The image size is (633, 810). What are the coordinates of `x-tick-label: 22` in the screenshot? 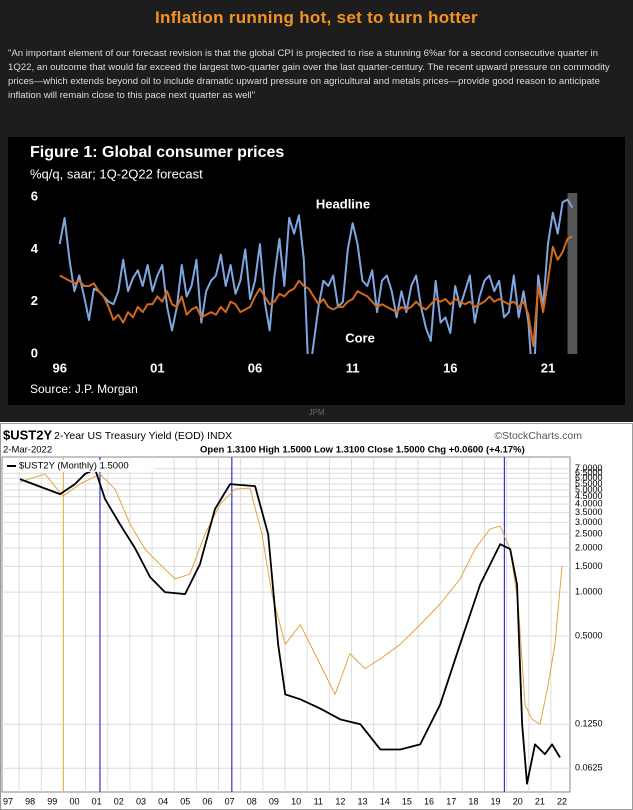 It's located at (562, 801).